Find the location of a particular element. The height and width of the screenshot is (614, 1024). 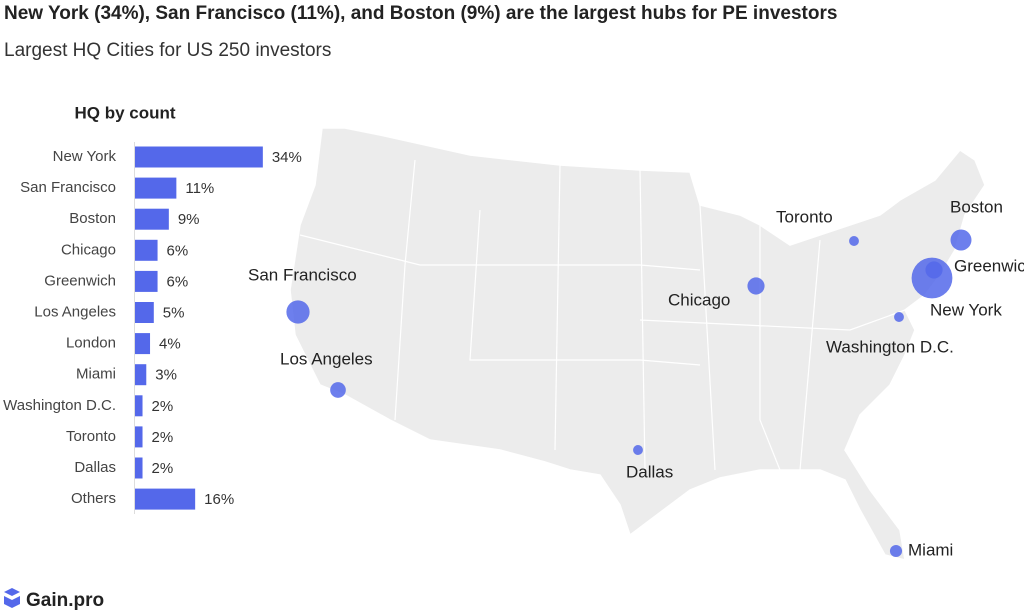

city-label: Toronto is located at coordinates (804, 216).